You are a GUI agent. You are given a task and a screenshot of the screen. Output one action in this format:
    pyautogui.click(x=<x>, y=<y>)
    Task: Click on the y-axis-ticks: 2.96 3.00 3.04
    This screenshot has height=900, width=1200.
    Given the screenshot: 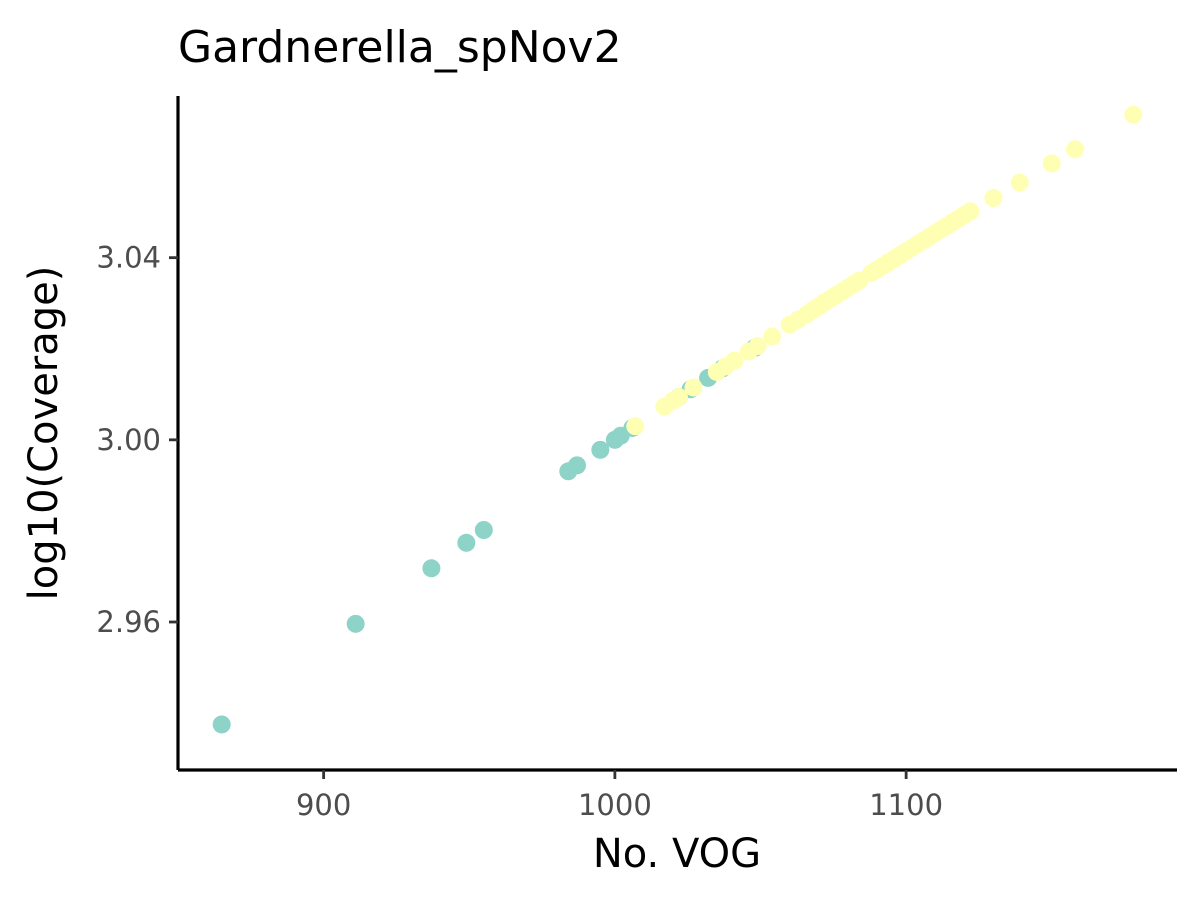 What is the action you would take?
    pyautogui.click(x=137, y=440)
    